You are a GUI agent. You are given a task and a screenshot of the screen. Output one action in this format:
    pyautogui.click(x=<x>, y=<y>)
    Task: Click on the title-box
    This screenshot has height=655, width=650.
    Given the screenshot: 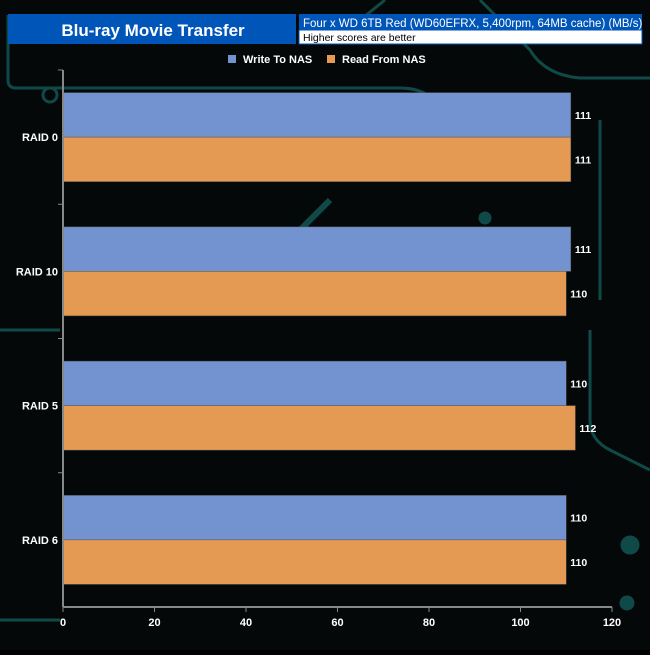 What is the action you would take?
    pyautogui.click(x=152, y=29)
    